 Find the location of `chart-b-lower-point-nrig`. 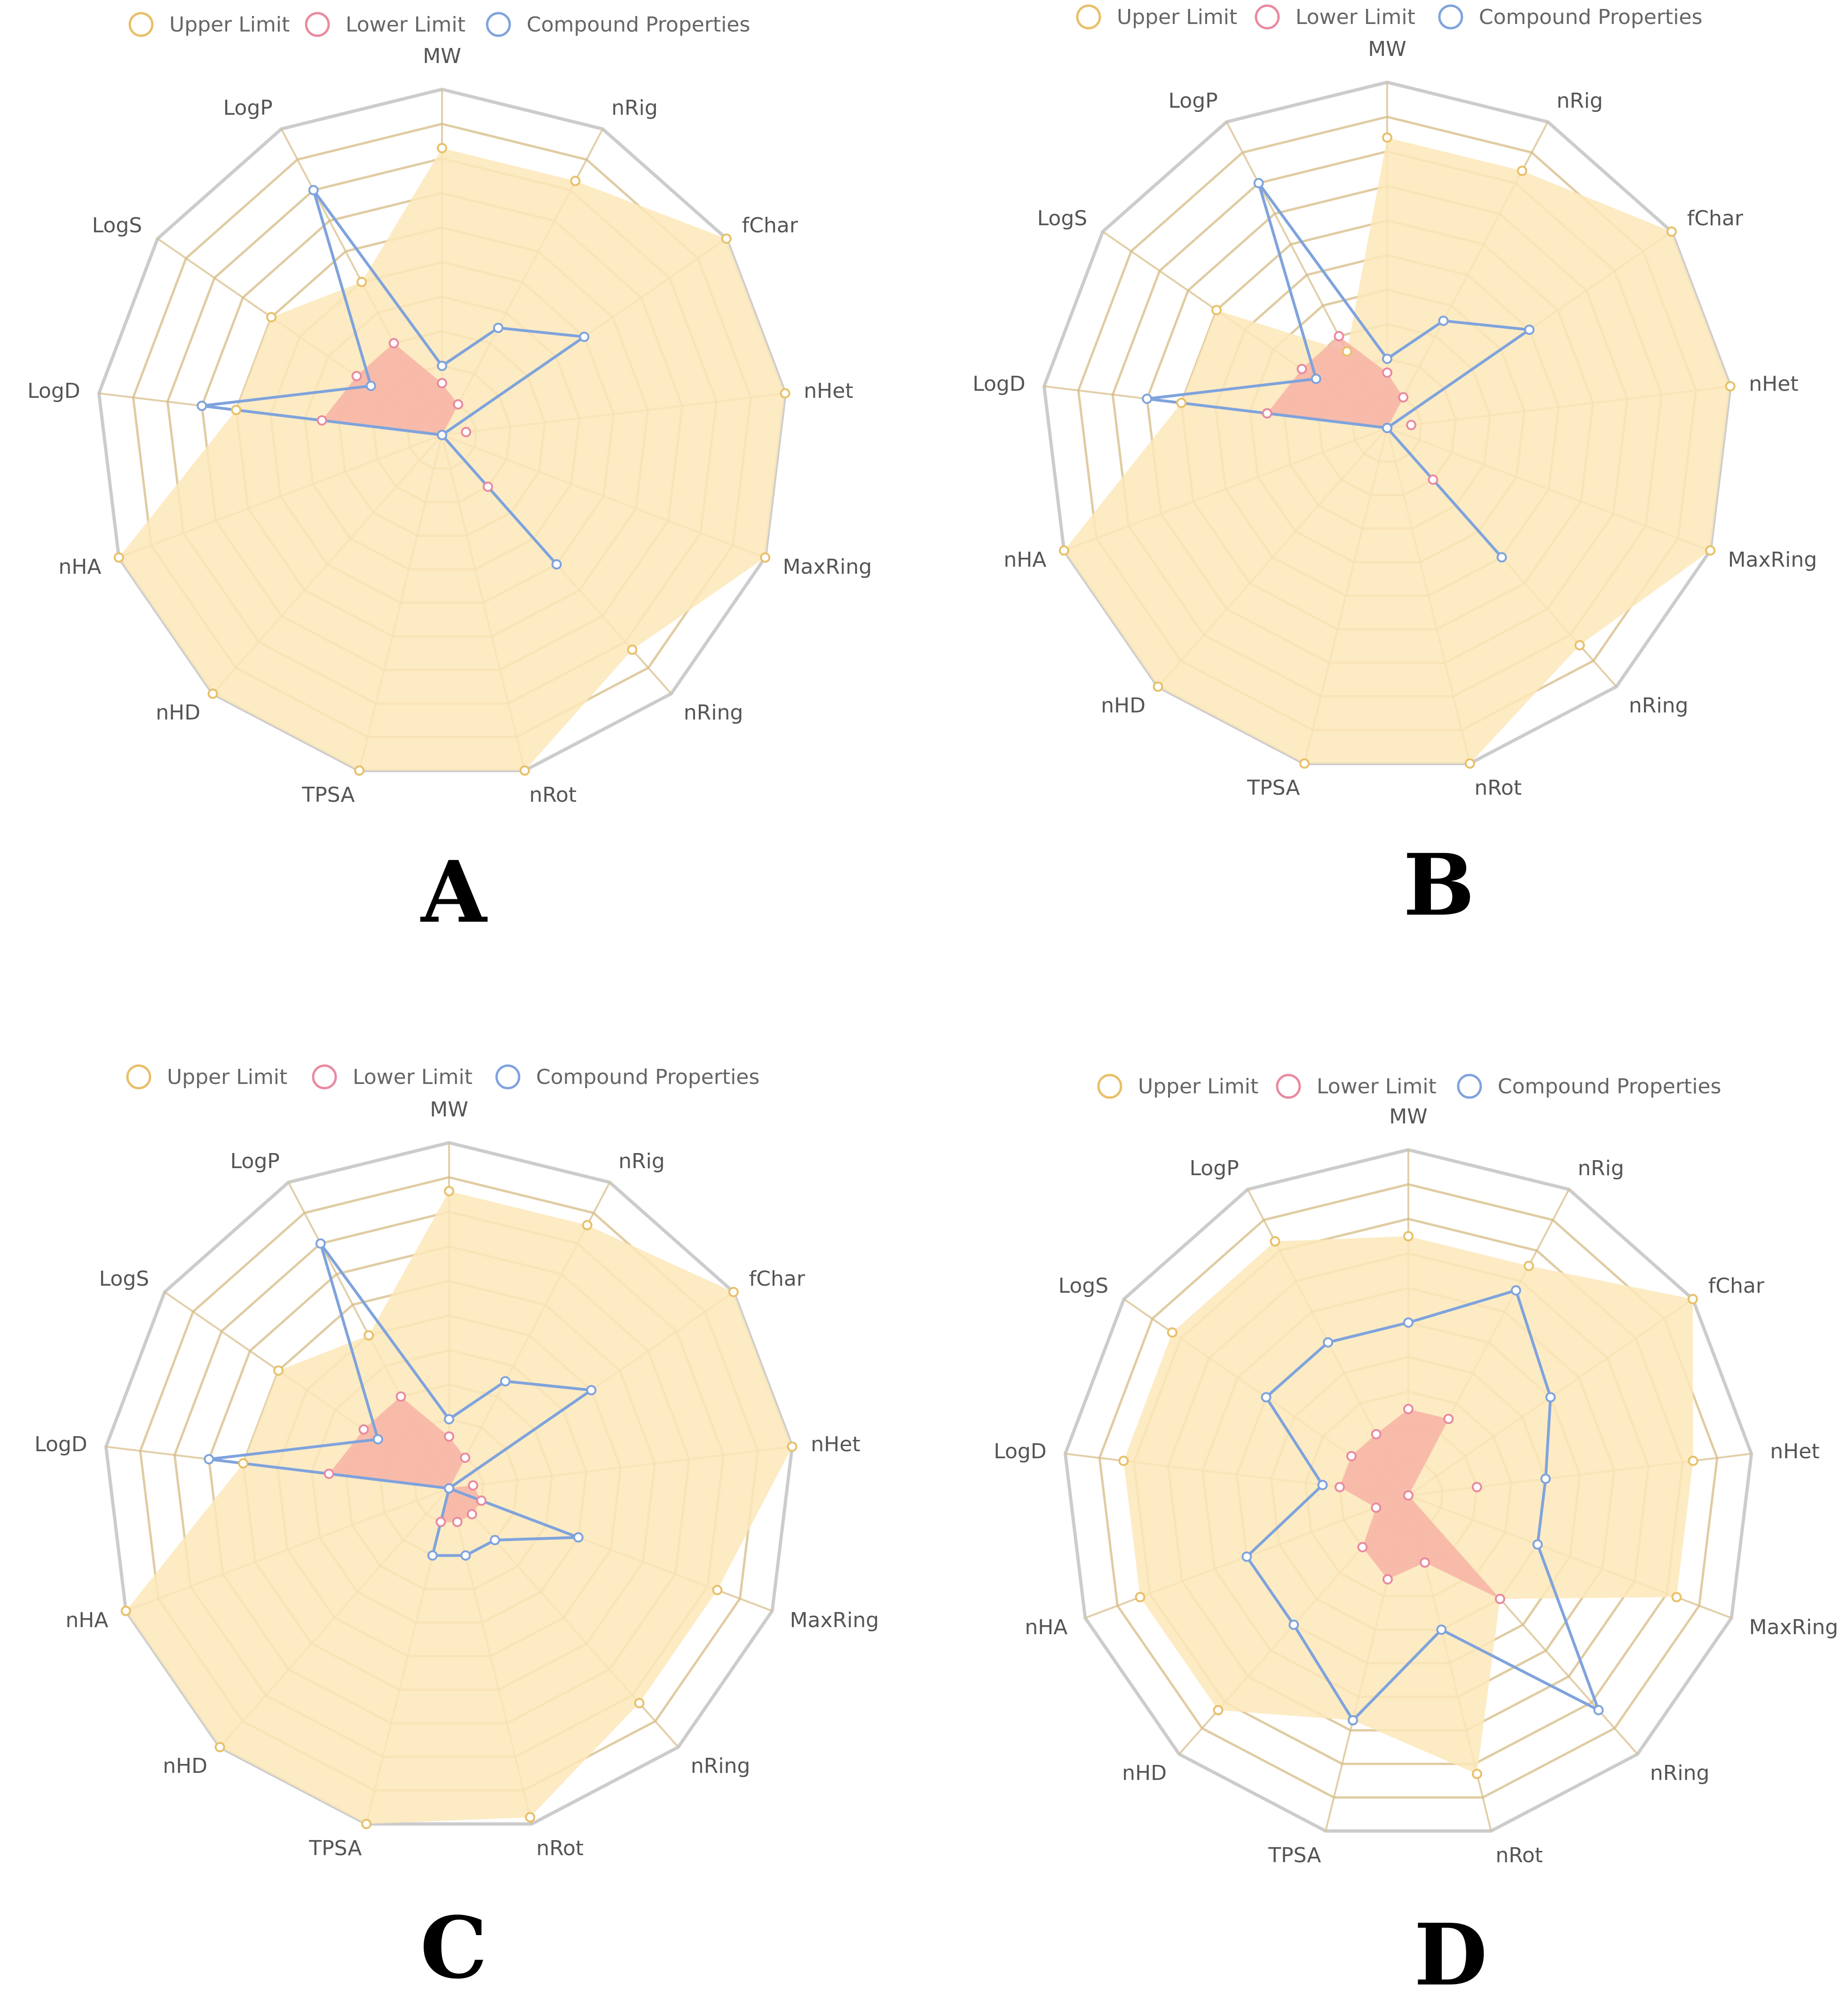

chart-b-lower-point-nrig is located at coordinates (1403, 397).